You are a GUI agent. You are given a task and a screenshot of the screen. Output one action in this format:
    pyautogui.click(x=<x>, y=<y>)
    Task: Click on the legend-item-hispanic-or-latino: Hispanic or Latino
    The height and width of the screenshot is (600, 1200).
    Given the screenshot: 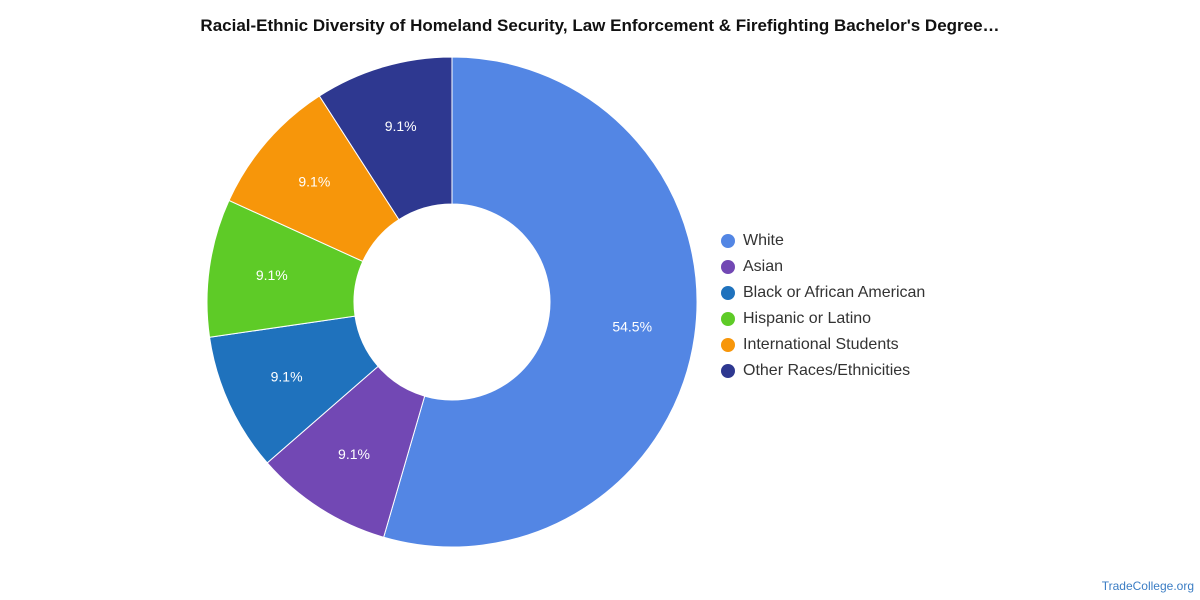 What is the action you would take?
    pyautogui.click(x=823, y=319)
    